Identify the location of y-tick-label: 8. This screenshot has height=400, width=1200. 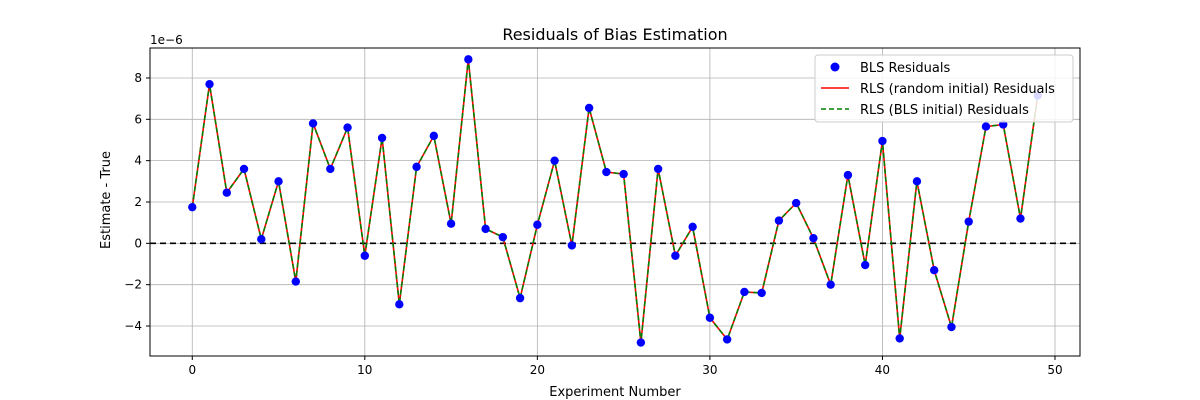
(138, 78).